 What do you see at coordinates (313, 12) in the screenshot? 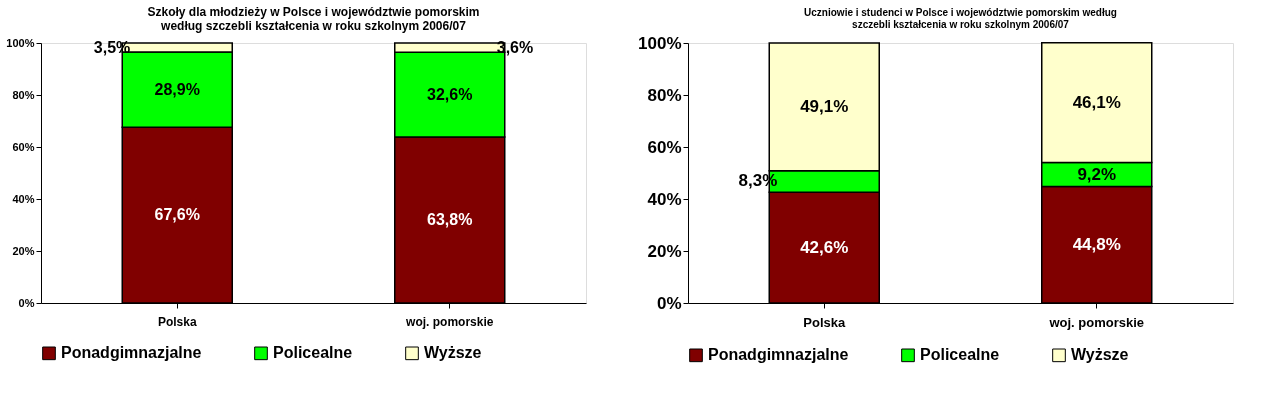
I see `text: Szkoły dla młodzieży w Polsce i województwie pomorskim` at bounding box center [313, 12].